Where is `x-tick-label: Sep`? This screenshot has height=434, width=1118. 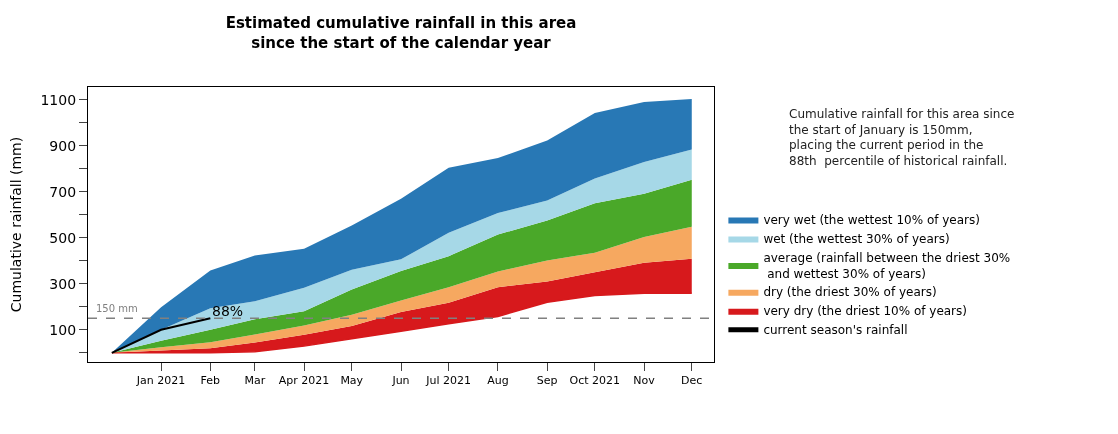 x-tick-label: Sep is located at coordinates (547, 381).